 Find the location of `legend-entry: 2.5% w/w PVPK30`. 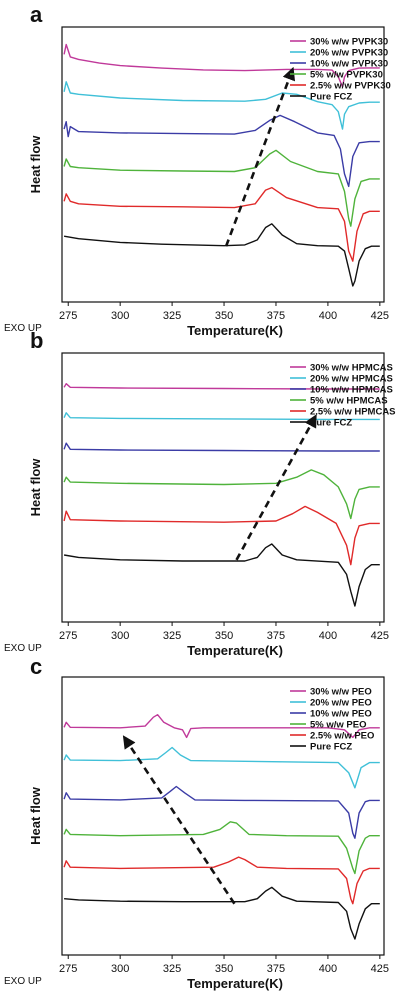

legend-entry: 2.5% w/w PVPK30 is located at coordinates (350, 86).